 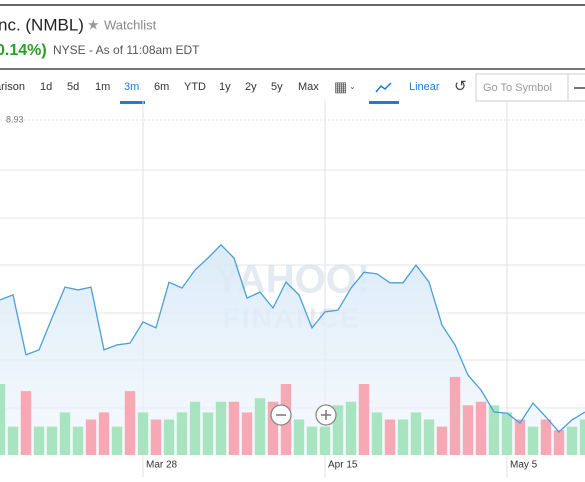 What do you see at coordinates (524, 465) in the screenshot?
I see `x-tick-label: May 5` at bounding box center [524, 465].